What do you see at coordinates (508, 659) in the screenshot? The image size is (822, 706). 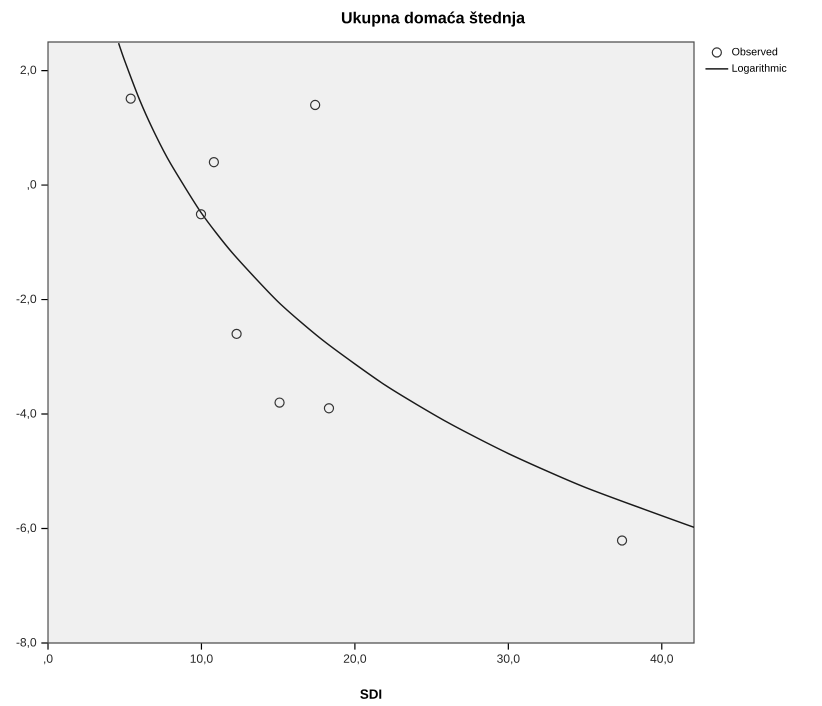 I see `x-tick-label: 30,0` at bounding box center [508, 659].